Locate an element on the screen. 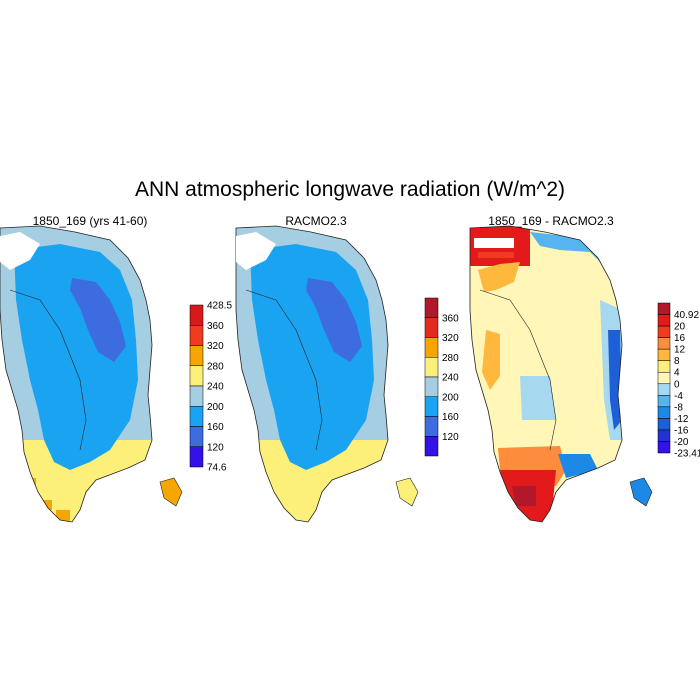 Image resolution: width=700 pixels, height=700 pixels. colorbar-label: -8 is located at coordinates (678, 407).